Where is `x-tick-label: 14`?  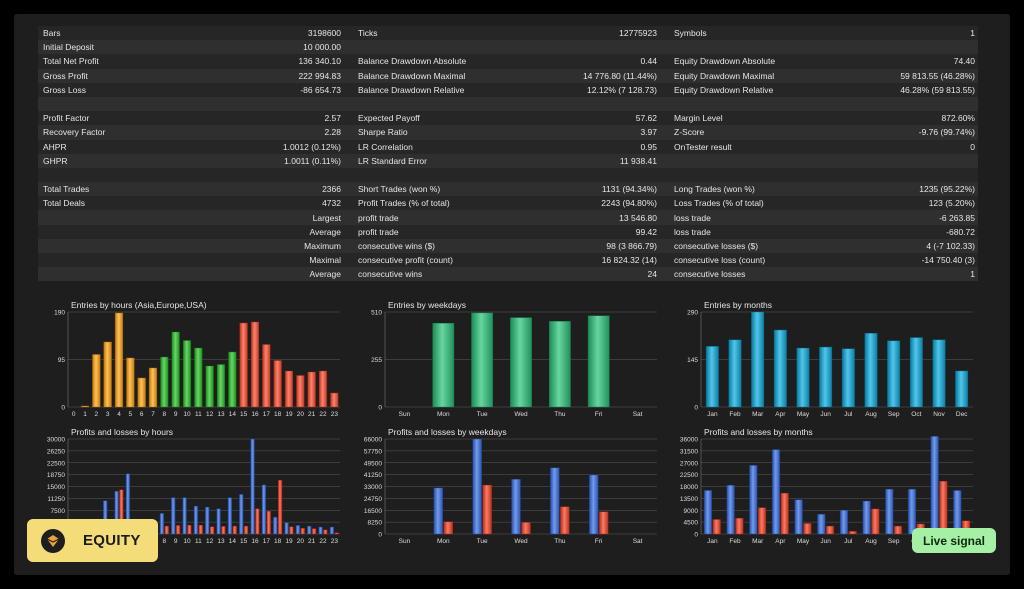
x-tick-label: 14 is located at coordinates (233, 414).